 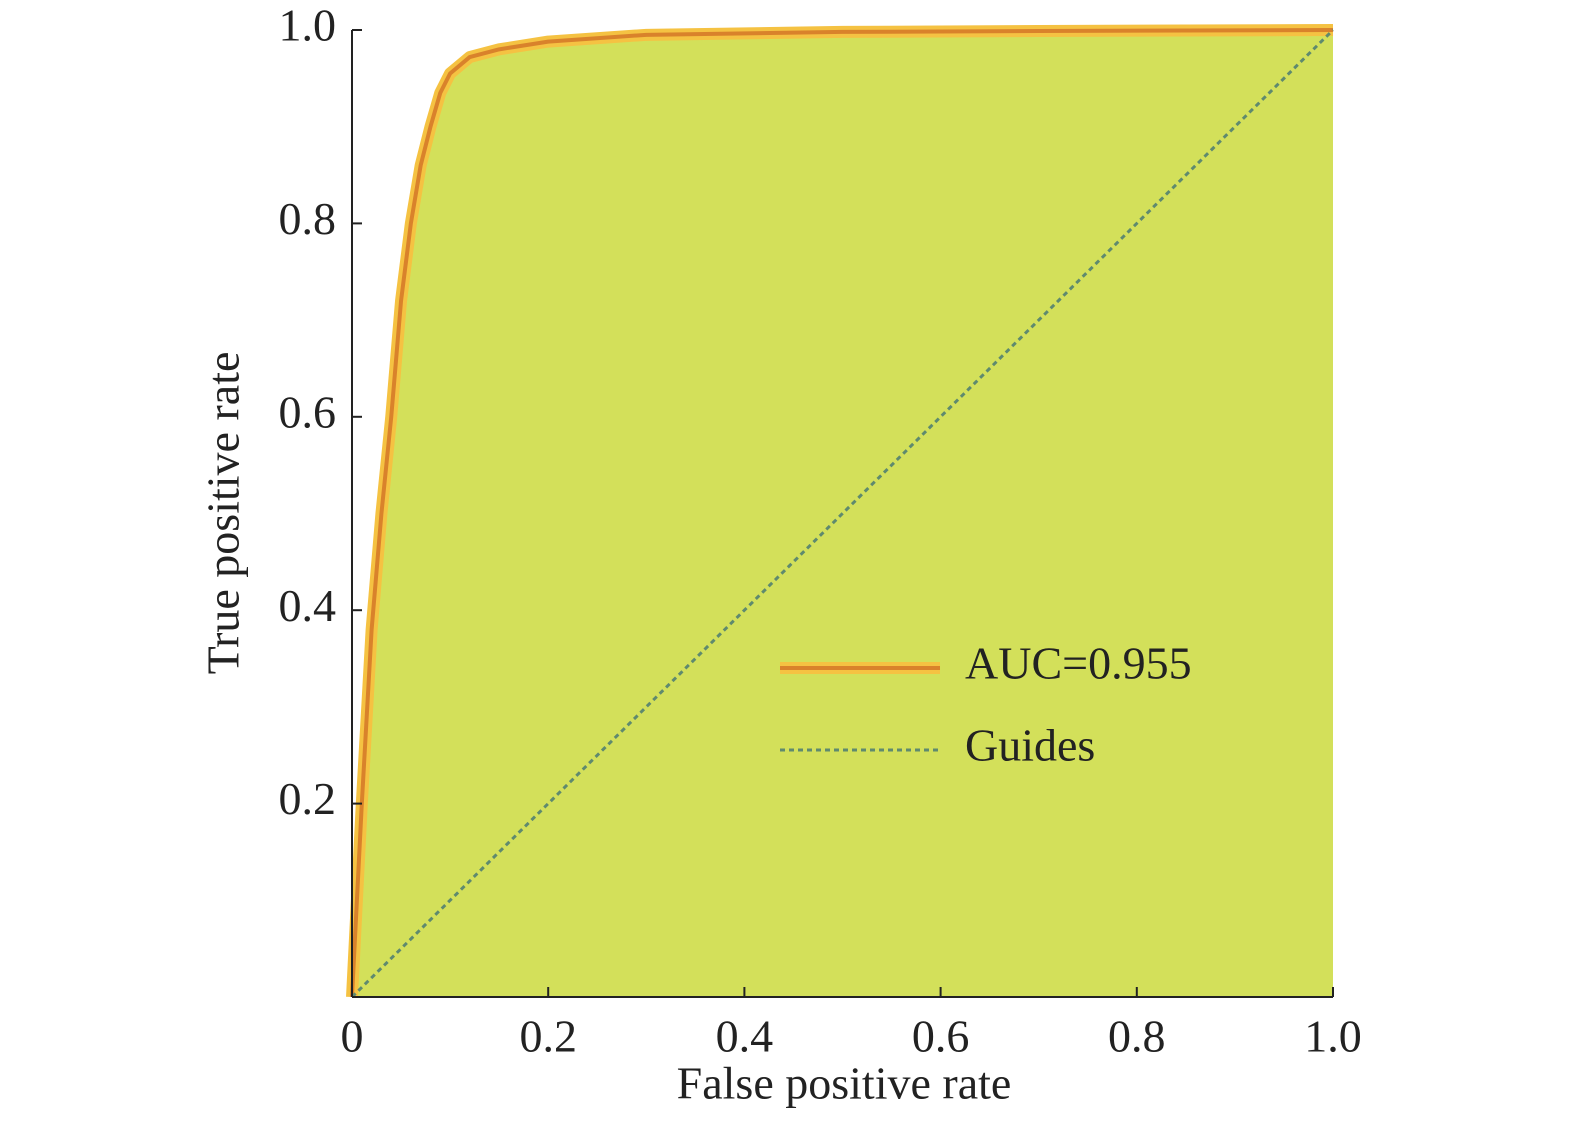 What do you see at coordinates (941, 1036) in the screenshot?
I see `x-tick-label: 0.6` at bounding box center [941, 1036].